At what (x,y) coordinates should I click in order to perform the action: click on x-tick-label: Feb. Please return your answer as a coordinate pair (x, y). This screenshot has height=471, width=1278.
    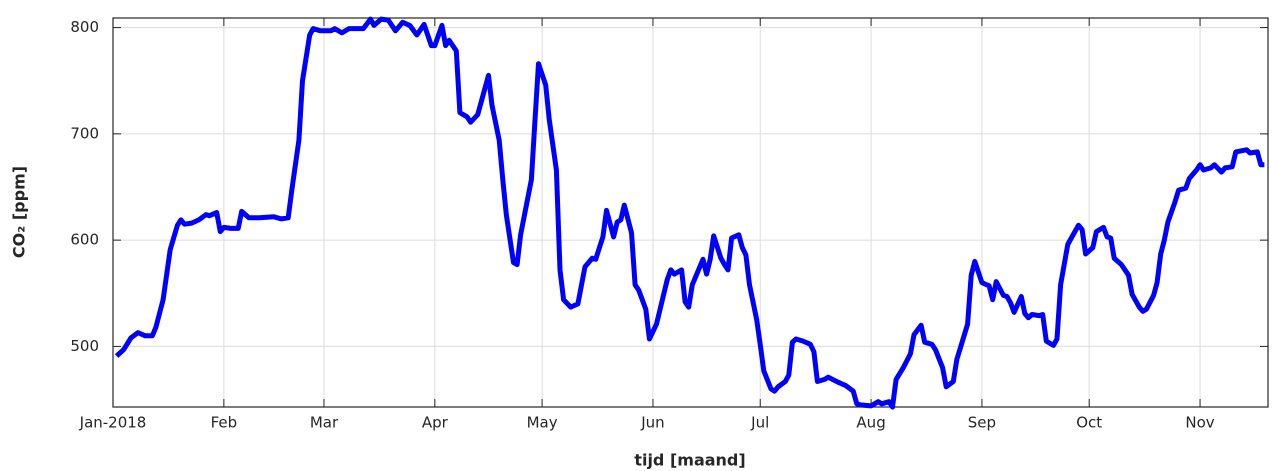
    Looking at the image, I should click on (224, 423).